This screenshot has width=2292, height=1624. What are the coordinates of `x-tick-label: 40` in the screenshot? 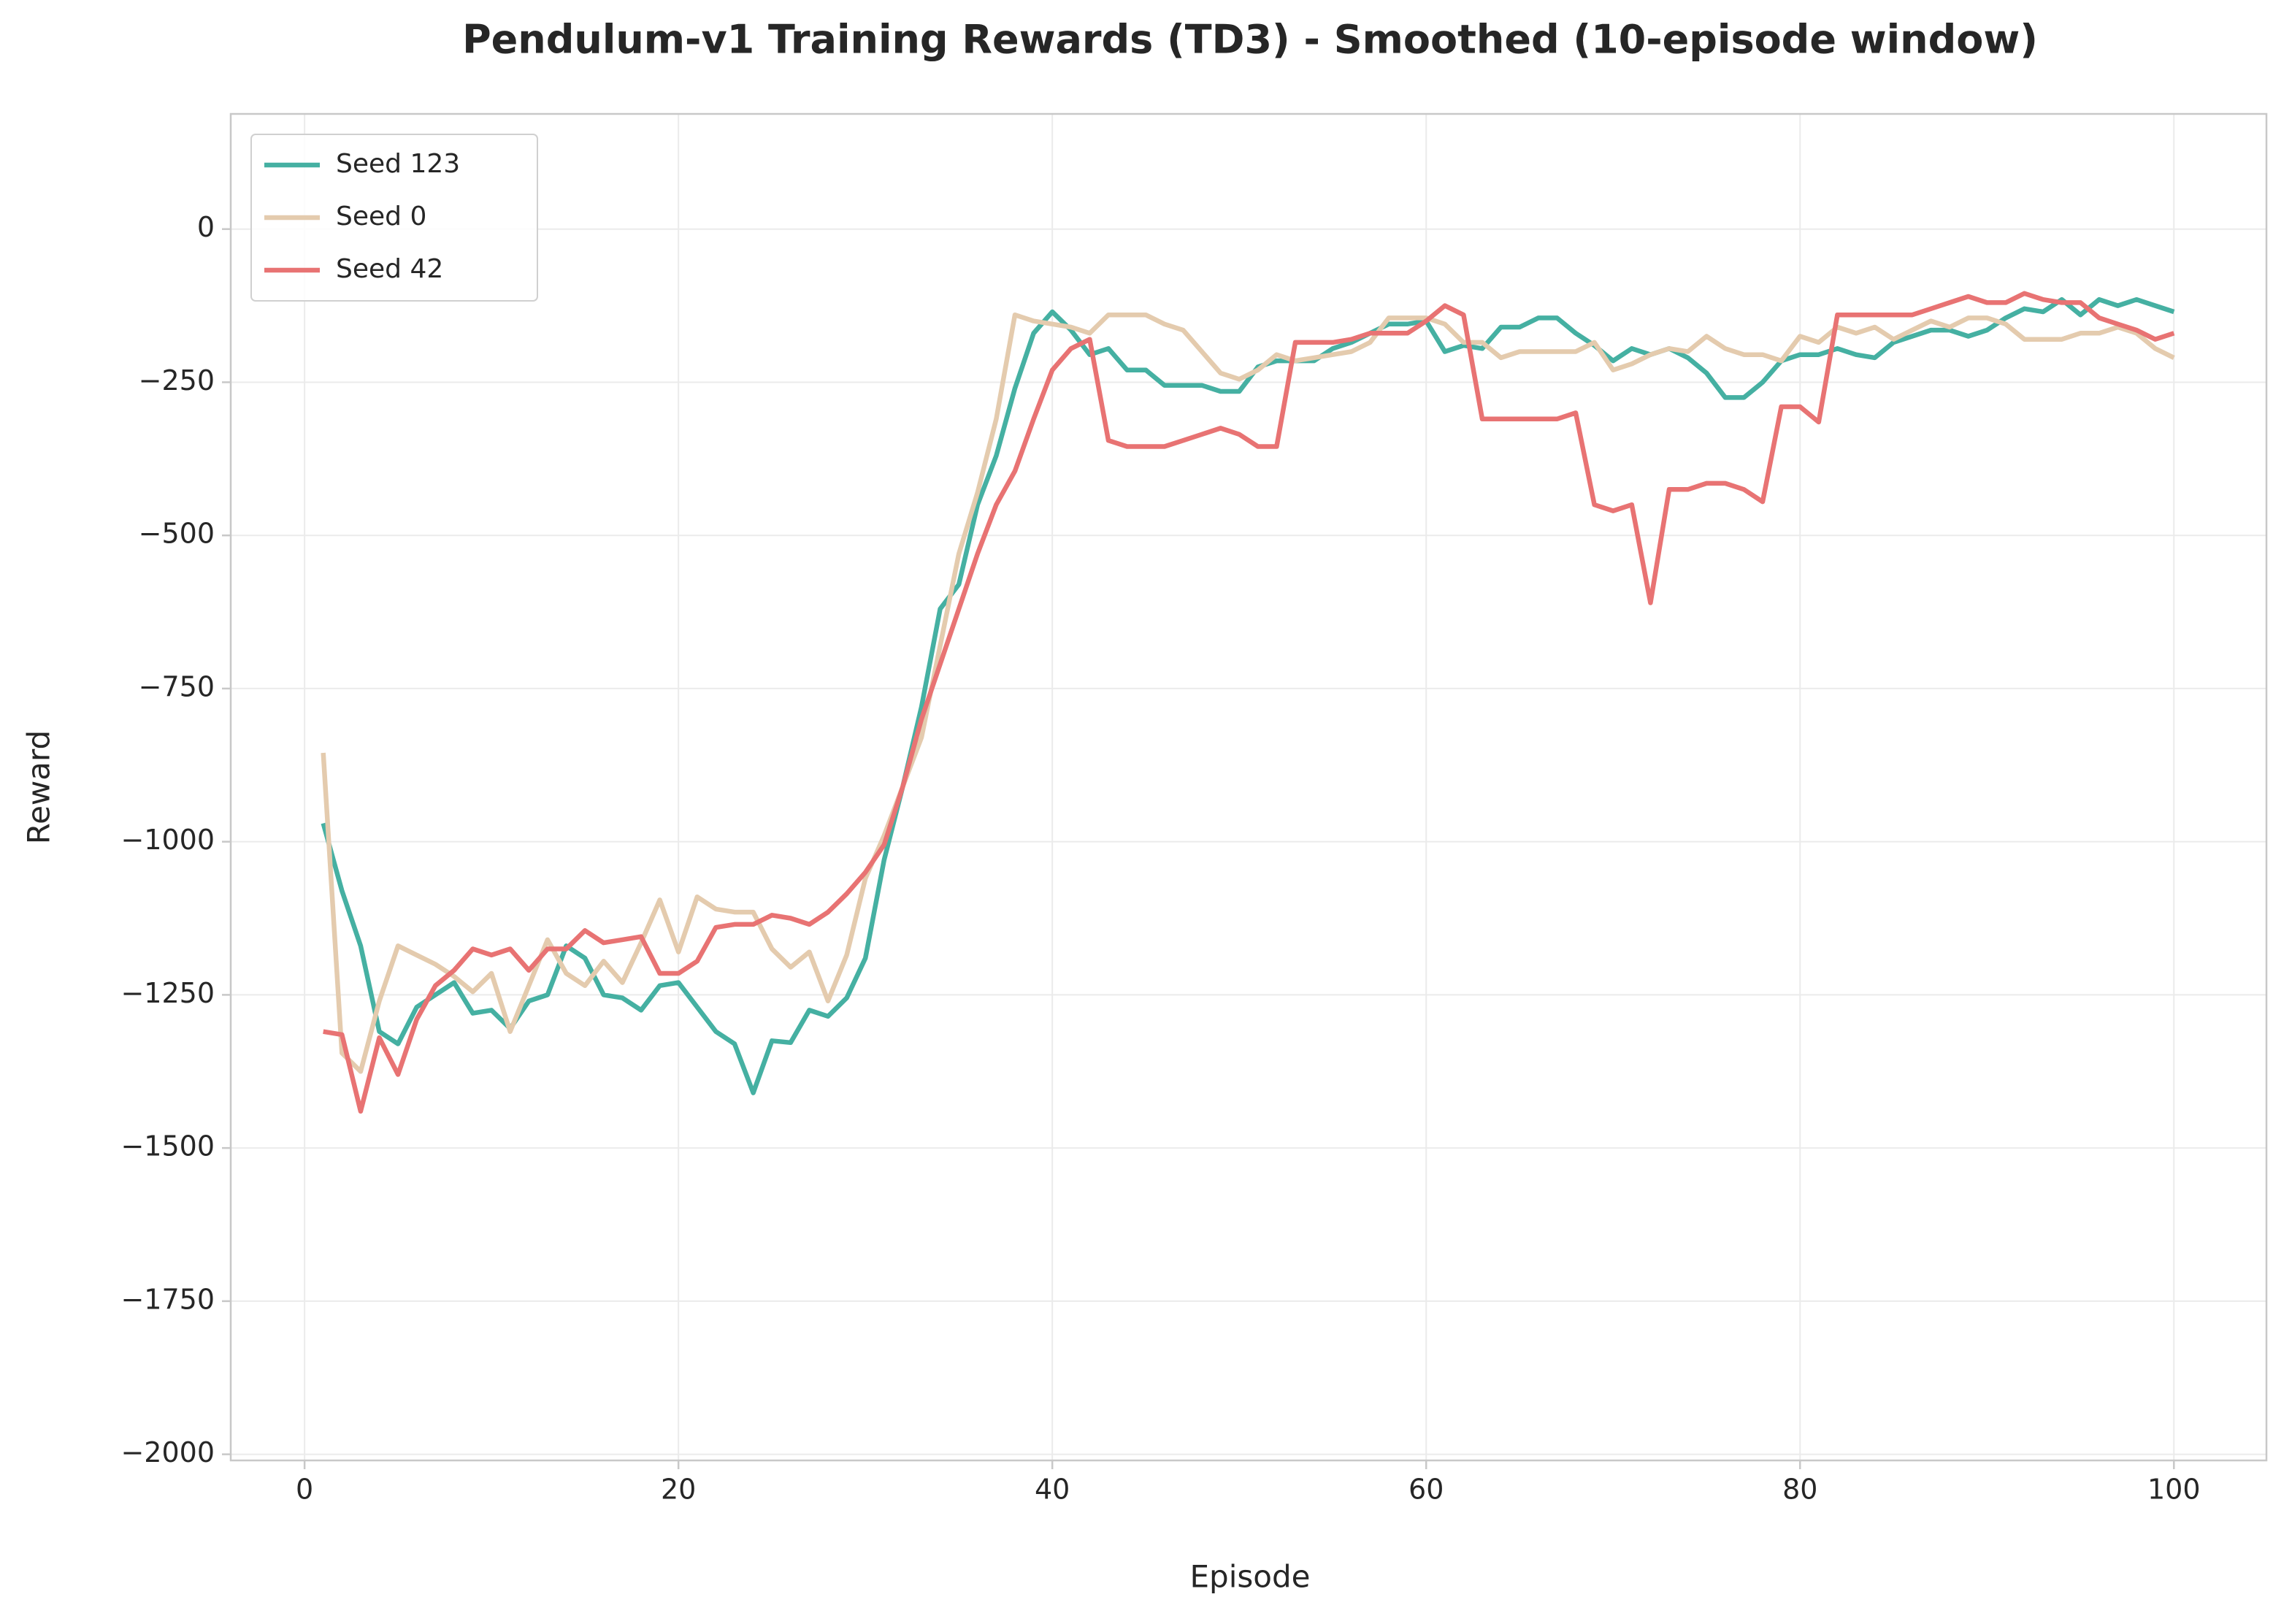 It's located at (1052, 1490).